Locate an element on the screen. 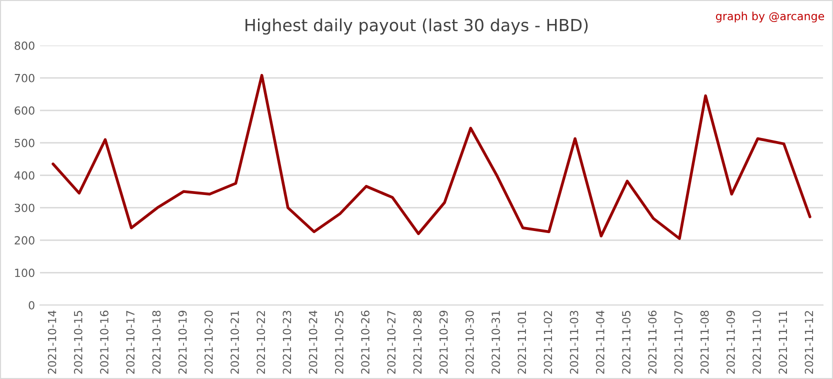 The image size is (833, 379). x-tick-label: 2021-11-02 is located at coordinates (548, 342).